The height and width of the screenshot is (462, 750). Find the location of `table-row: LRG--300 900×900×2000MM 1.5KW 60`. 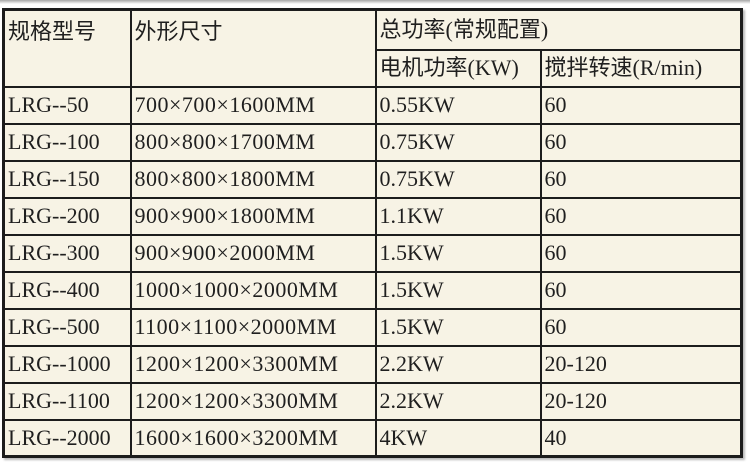

table-row: LRG--300 900×900×2000MM 1.5KW 60 is located at coordinates (372, 253).